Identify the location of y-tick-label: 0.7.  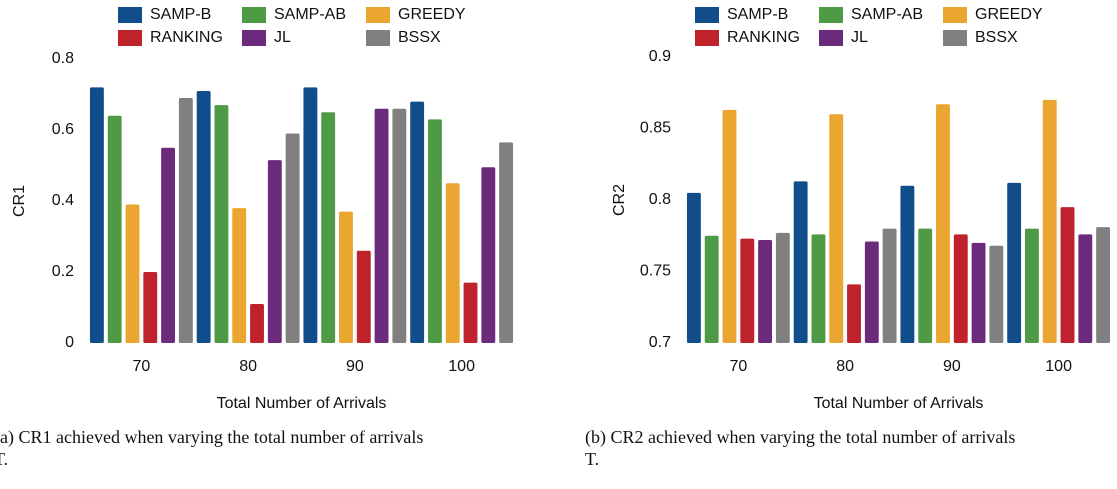
(660, 342).